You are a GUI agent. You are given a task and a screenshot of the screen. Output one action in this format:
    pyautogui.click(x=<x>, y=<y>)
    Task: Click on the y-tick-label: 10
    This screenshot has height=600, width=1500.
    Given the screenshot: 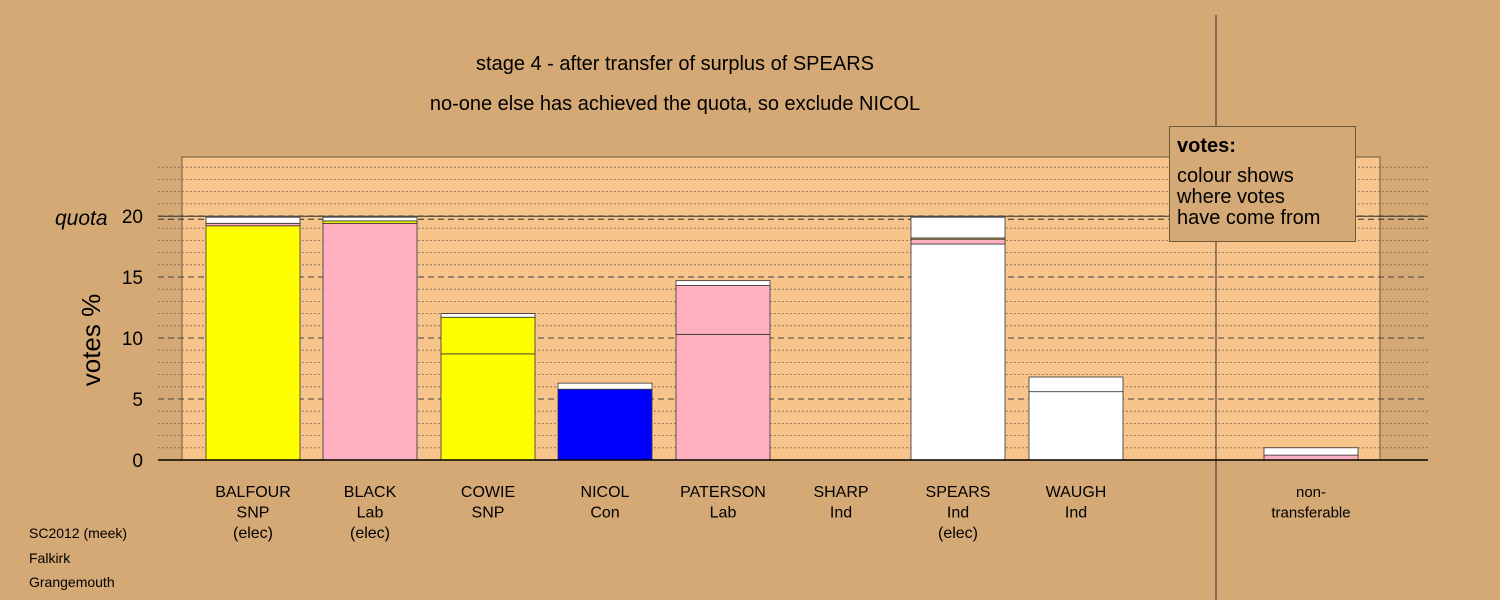 What is the action you would take?
    pyautogui.click(x=132, y=339)
    